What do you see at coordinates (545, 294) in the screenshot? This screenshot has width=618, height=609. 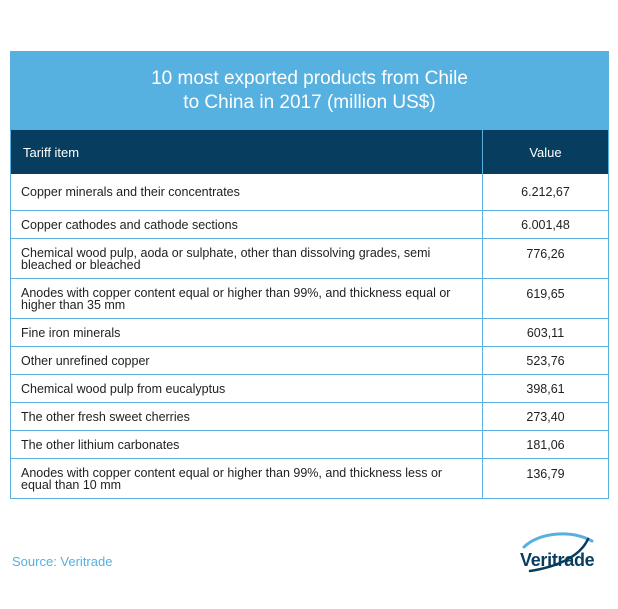 I see `row-value: 619,65` at bounding box center [545, 294].